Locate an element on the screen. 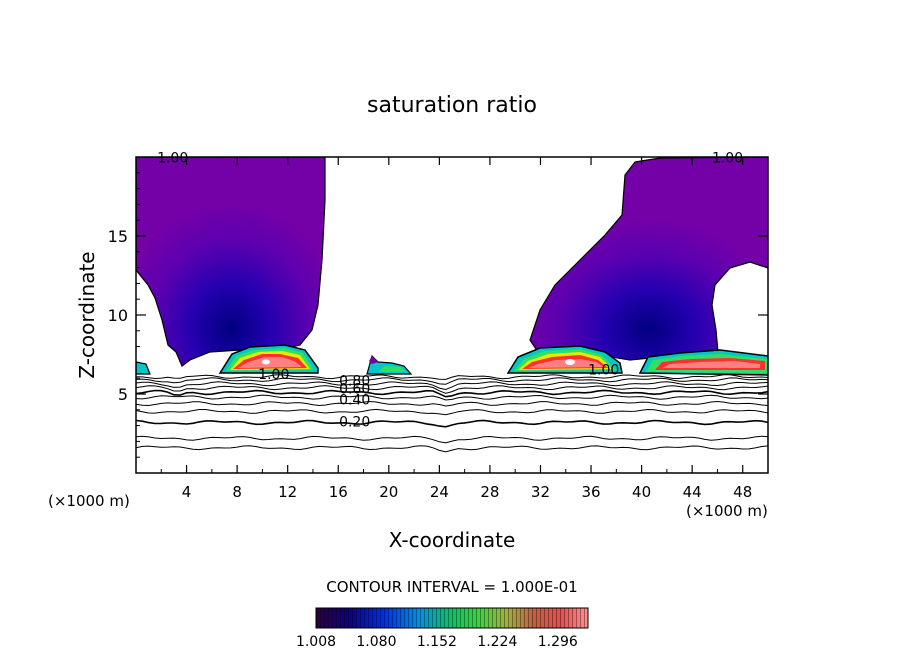  contour-label-4: 0.80 is located at coordinates (354, 381).